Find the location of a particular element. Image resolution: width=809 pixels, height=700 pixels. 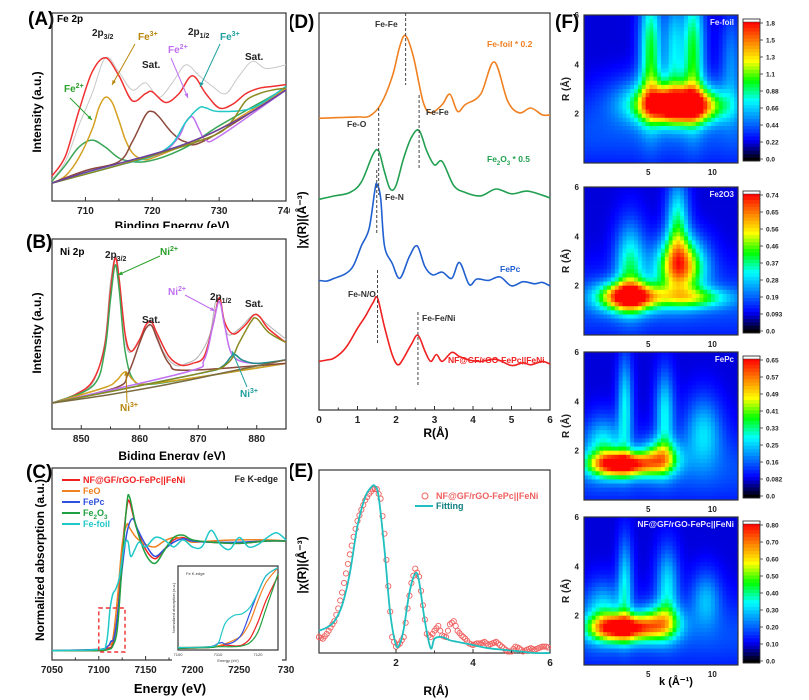

panel-d-annotation: Fe-Fe is located at coordinates (437, 112).